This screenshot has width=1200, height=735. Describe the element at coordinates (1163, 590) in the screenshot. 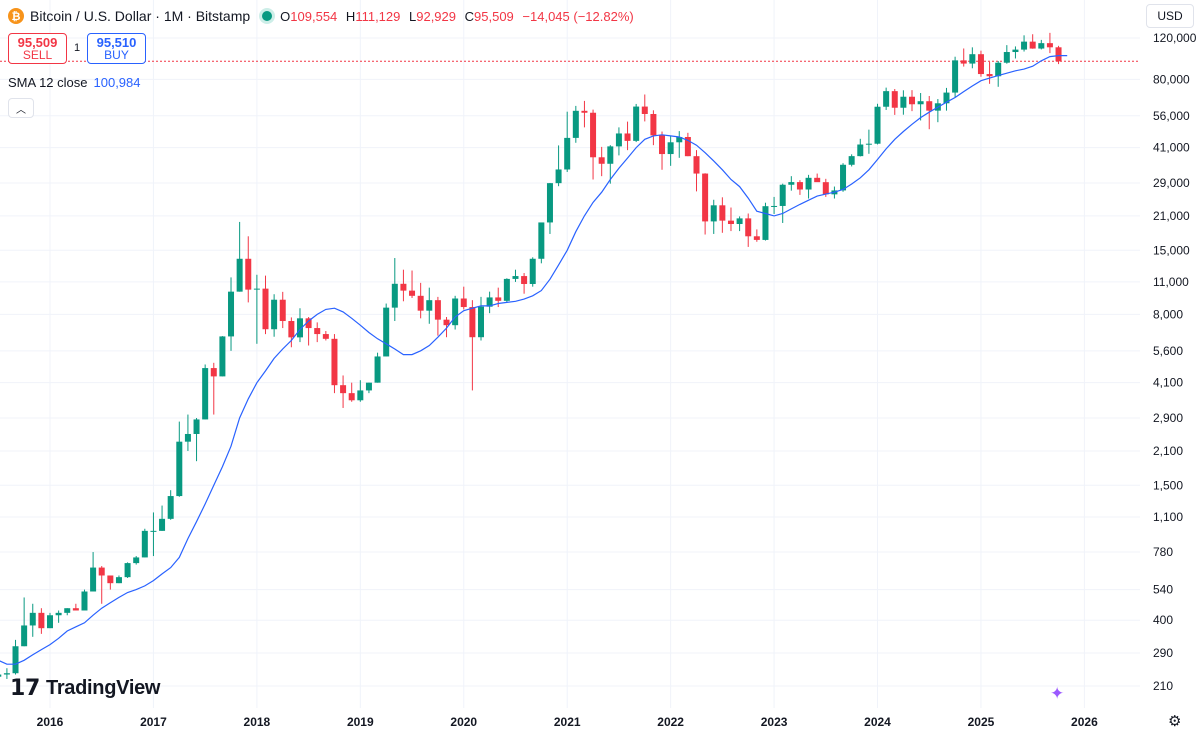

I see `y-tick-label: 540` at that location.